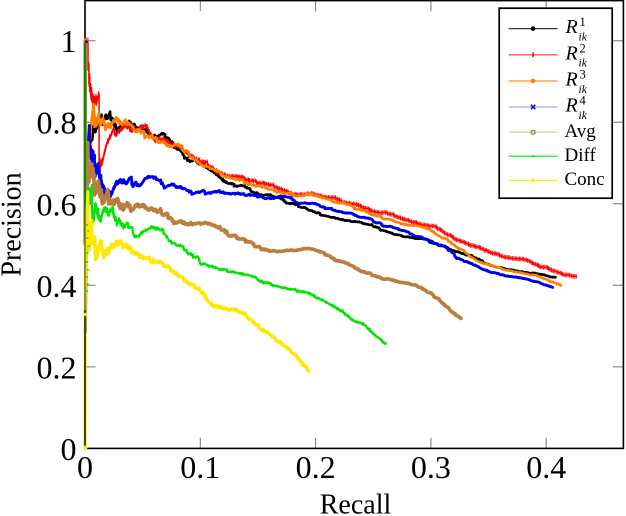  Describe the element at coordinates (583, 75) in the screenshot. I see `svg-text: 3` at that location.